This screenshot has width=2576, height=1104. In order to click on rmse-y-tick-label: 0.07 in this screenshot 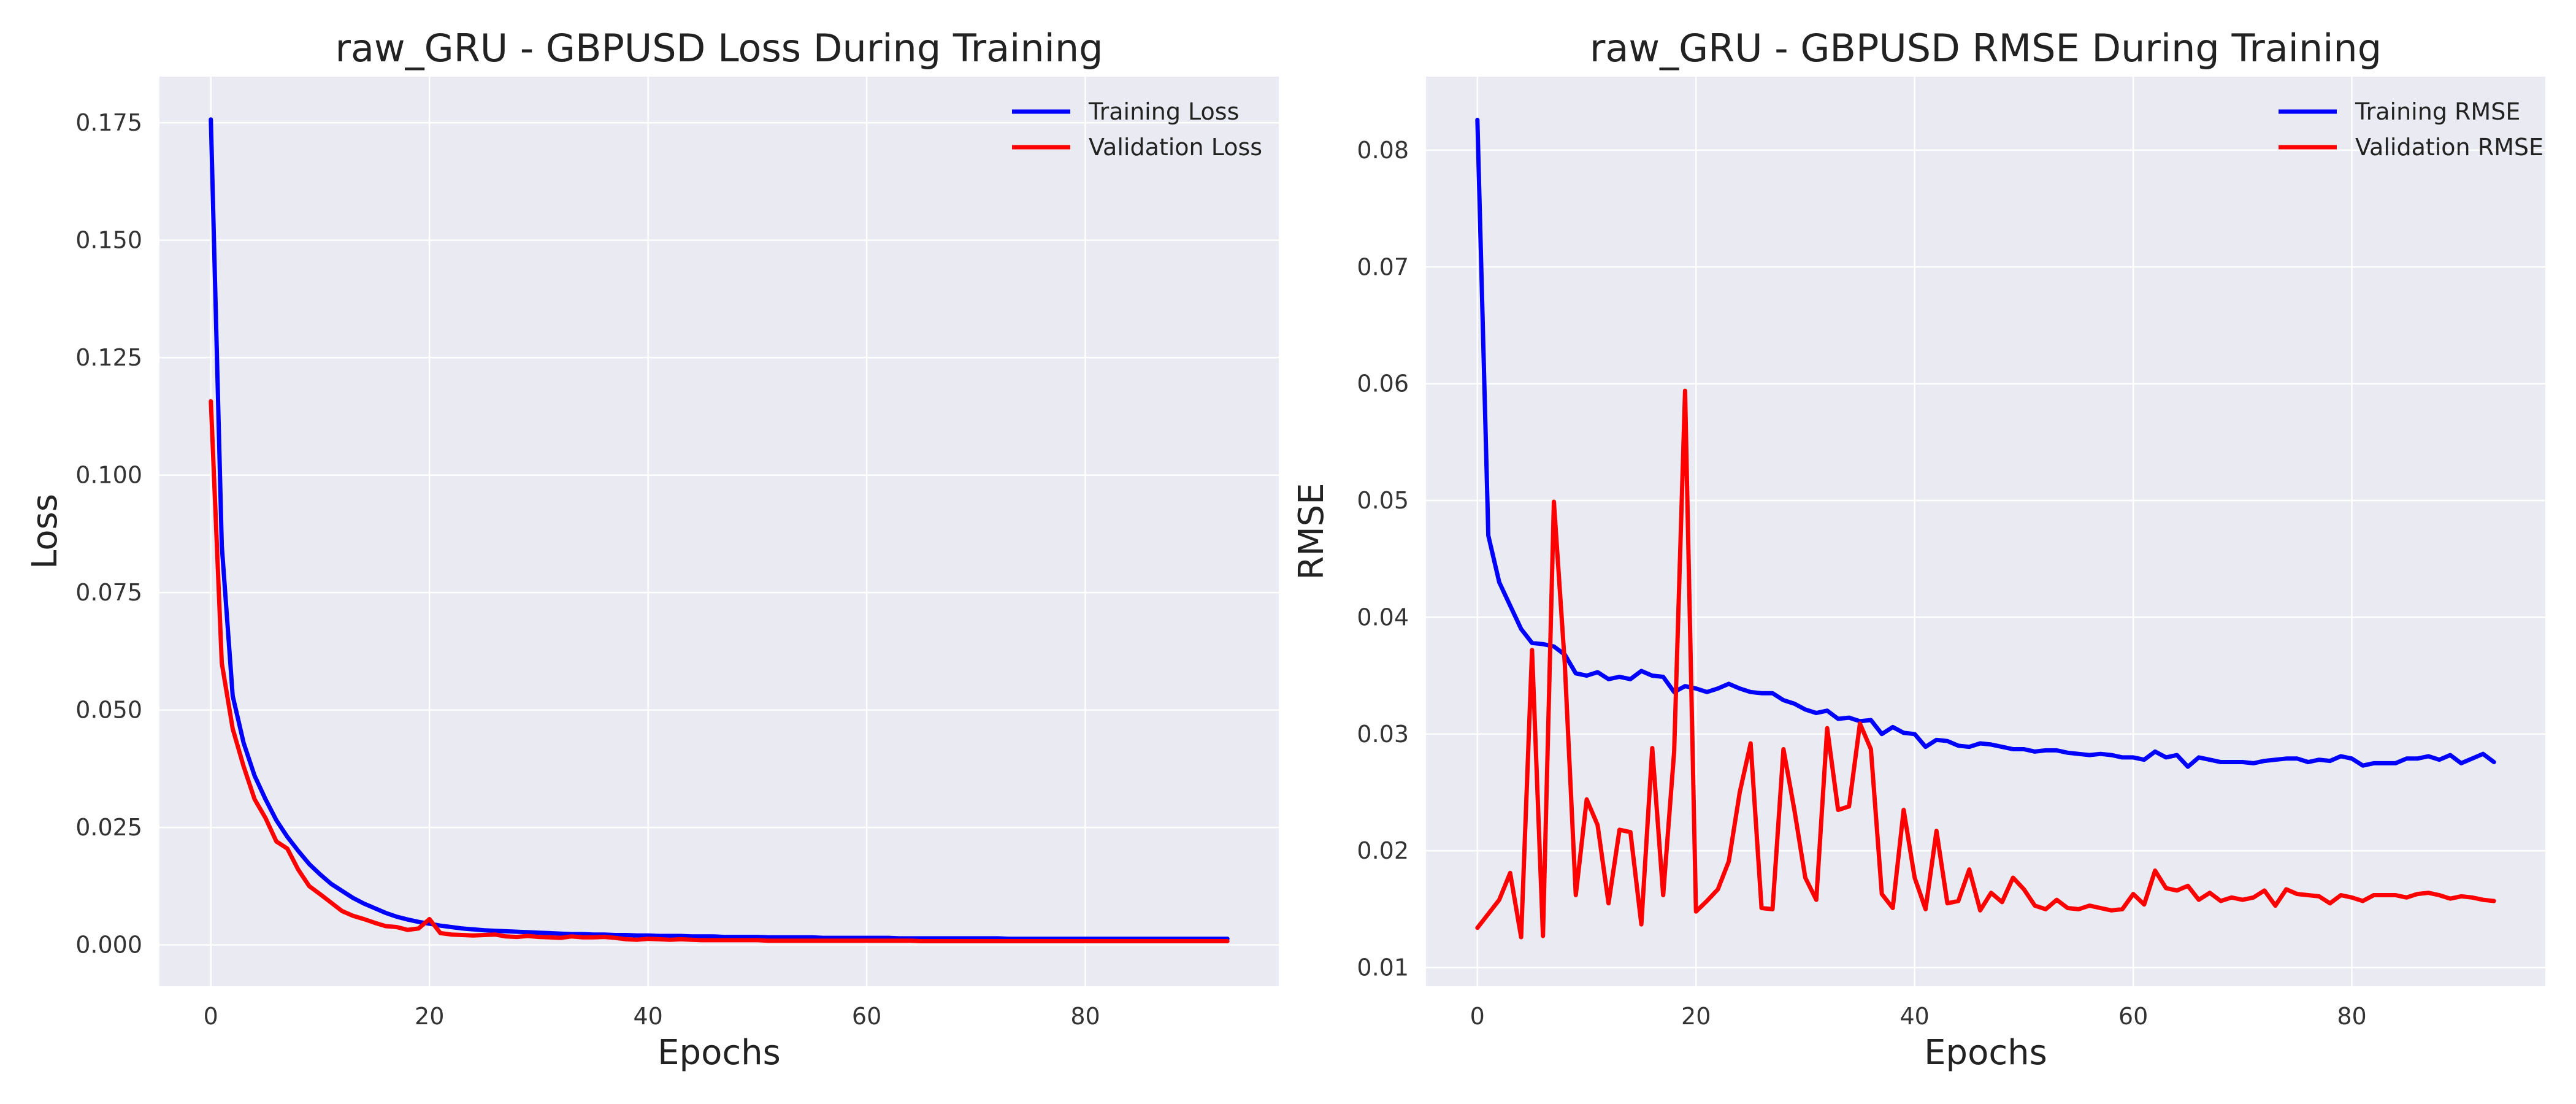, I will do `click(1383, 266)`.